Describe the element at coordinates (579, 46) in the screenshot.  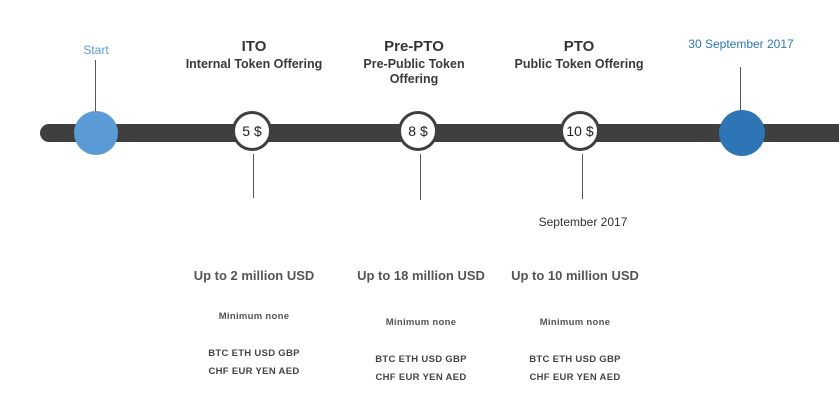
I see `phase-title-pto: PTO` at that location.